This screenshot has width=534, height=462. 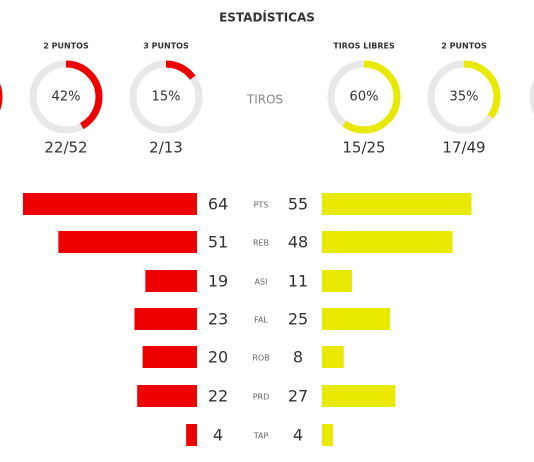 I want to click on stat-label: PRD, so click(x=261, y=397).